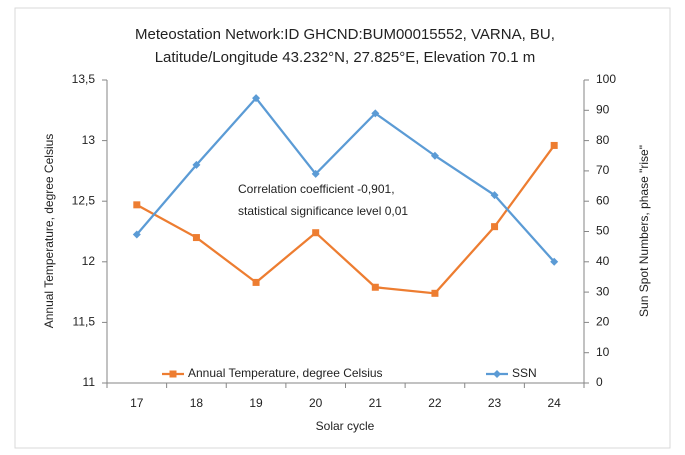 This screenshot has height=455, width=685. What do you see at coordinates (495, 403) in the screenshot?
I see `x-tick-label: 23` at bounding box center [495, 403].